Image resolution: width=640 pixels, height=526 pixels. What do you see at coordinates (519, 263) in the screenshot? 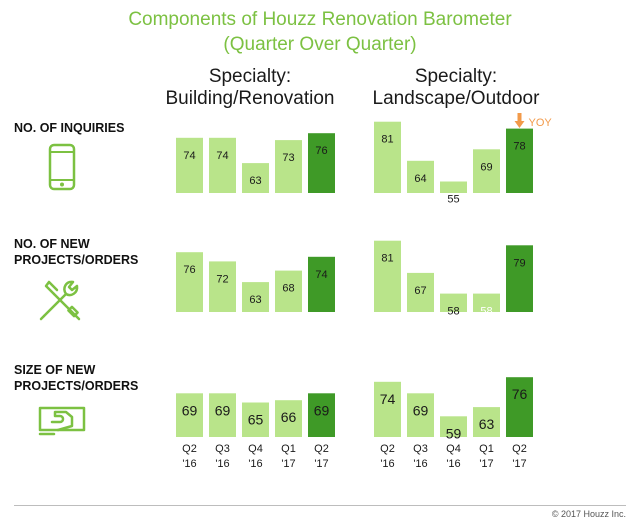
I see `data-label: 79` at bounding box center [519, 263].